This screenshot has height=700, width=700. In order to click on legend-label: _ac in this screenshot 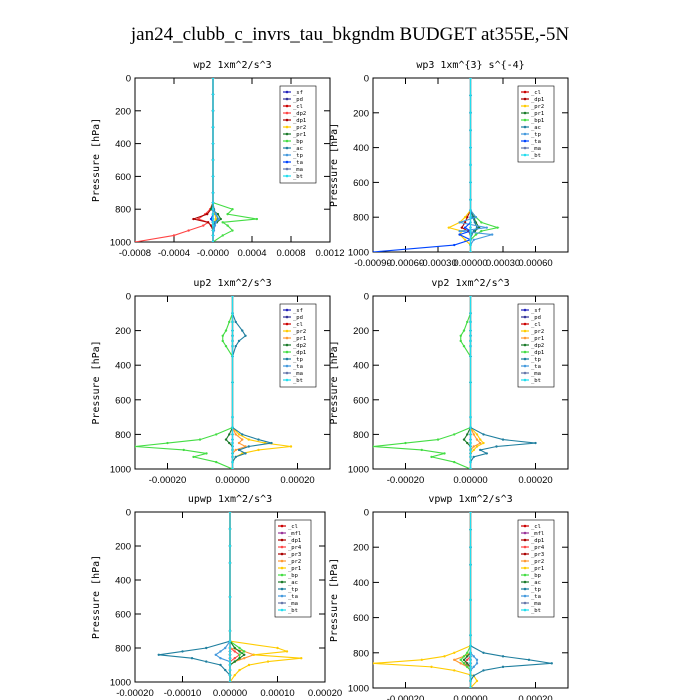, I will do `click(298, 149)`.